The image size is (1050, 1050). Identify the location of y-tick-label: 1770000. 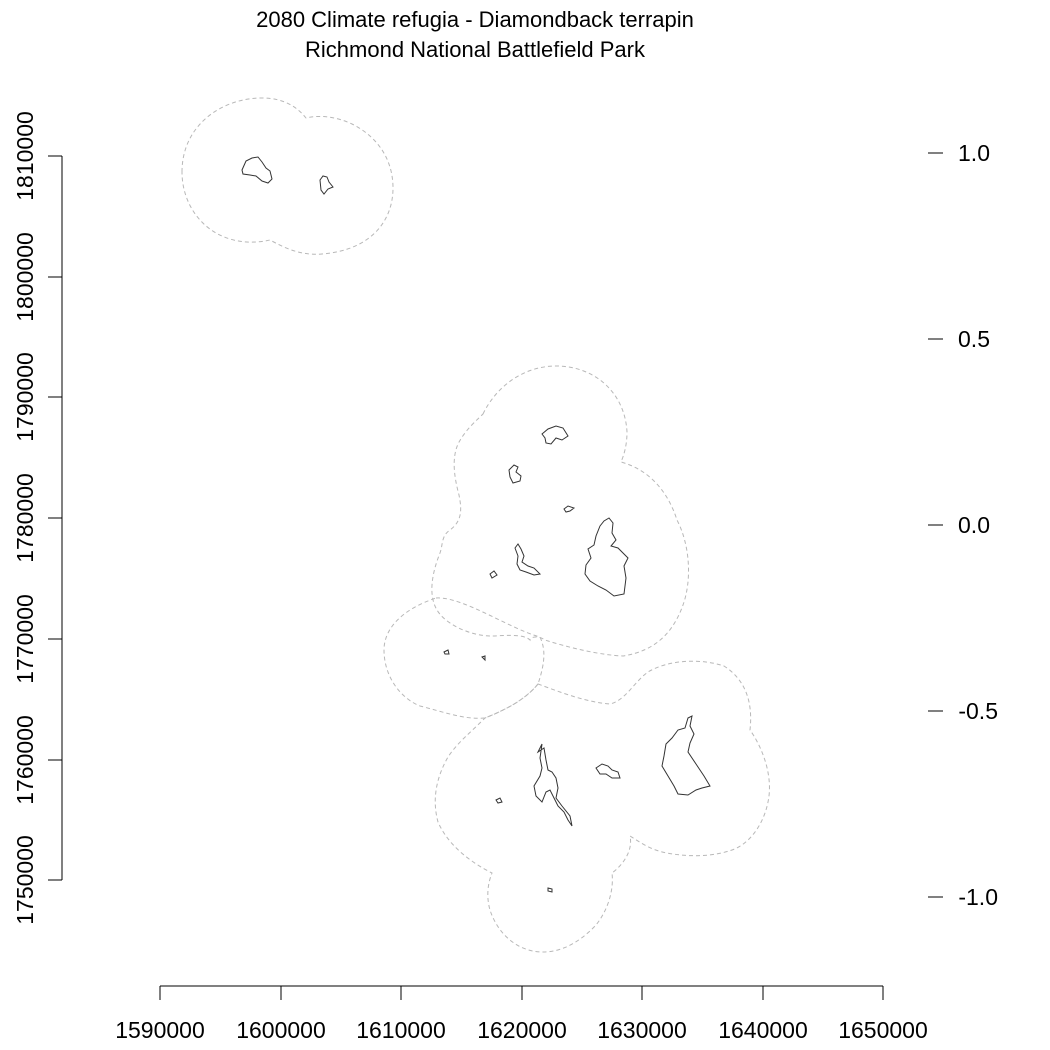
(25, 639).